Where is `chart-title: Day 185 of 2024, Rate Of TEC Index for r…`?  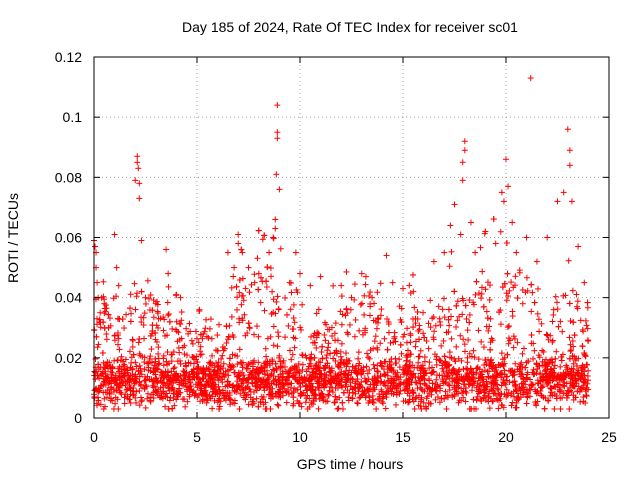 chart-title: Day 185 of 2024, Rate Of TEC Index for r… is located at coordinates (350, 27).